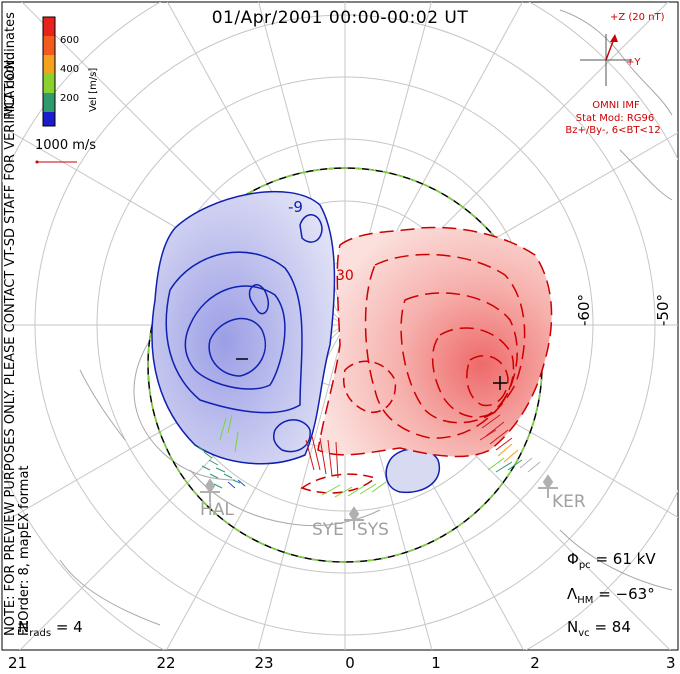 This screenshot has height=674, width=680. Describe the element at coordinates (350, 663) in the screenshot. I see `mlt-label: 0` at that location.